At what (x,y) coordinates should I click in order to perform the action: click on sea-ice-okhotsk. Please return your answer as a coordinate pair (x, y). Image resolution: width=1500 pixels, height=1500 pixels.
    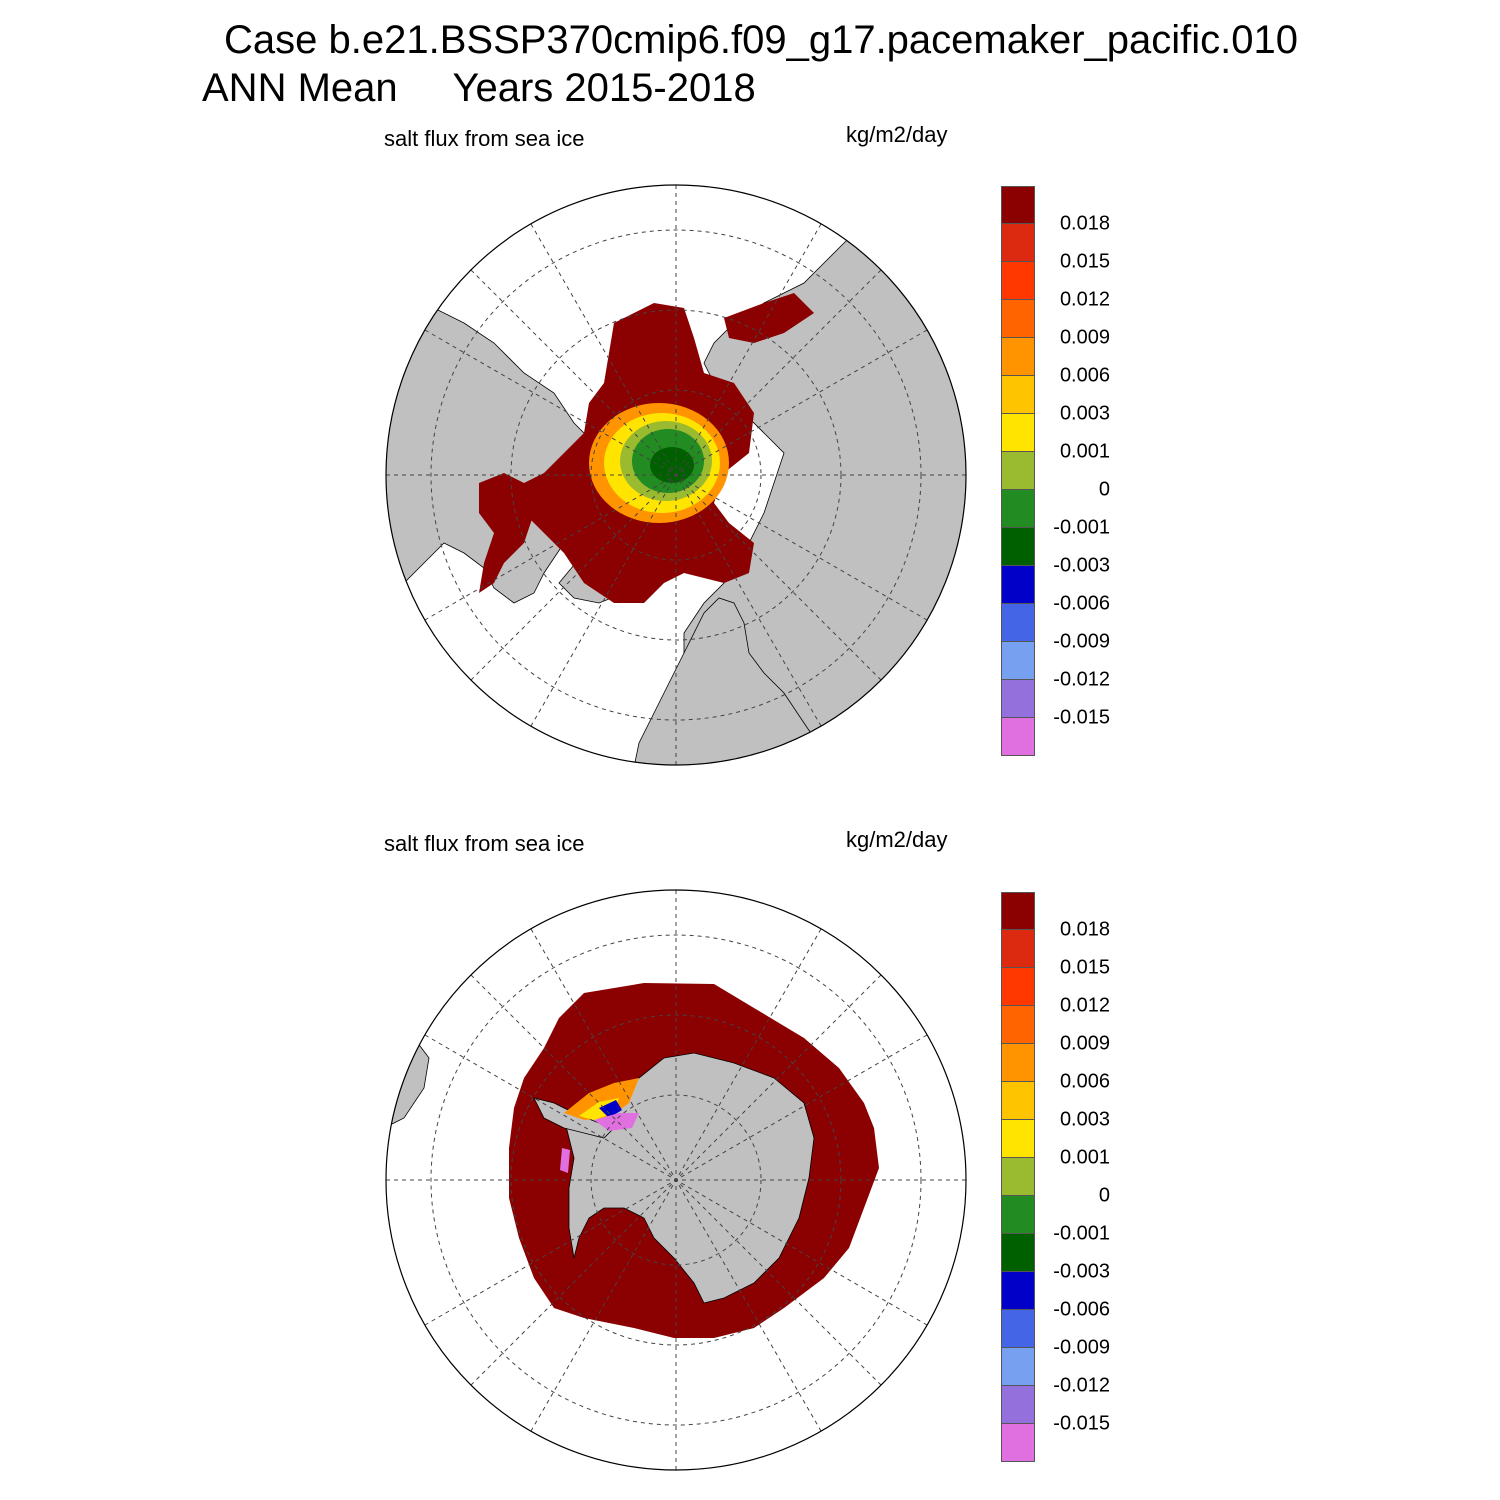
    Looking at the image, I should click on (769, 318).